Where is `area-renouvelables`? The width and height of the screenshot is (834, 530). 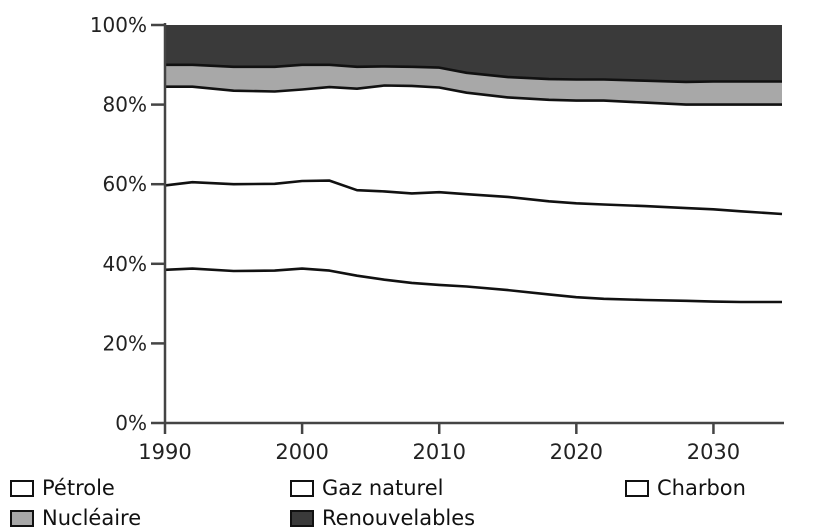 area-renouvelables is located at coordinates (473, 53).